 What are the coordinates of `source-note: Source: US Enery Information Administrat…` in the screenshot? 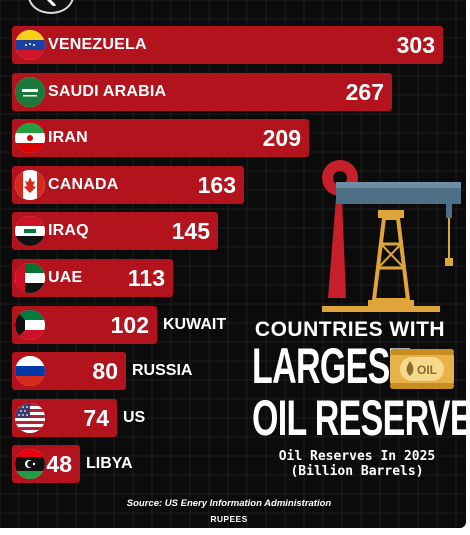 It's located at (229, 503).